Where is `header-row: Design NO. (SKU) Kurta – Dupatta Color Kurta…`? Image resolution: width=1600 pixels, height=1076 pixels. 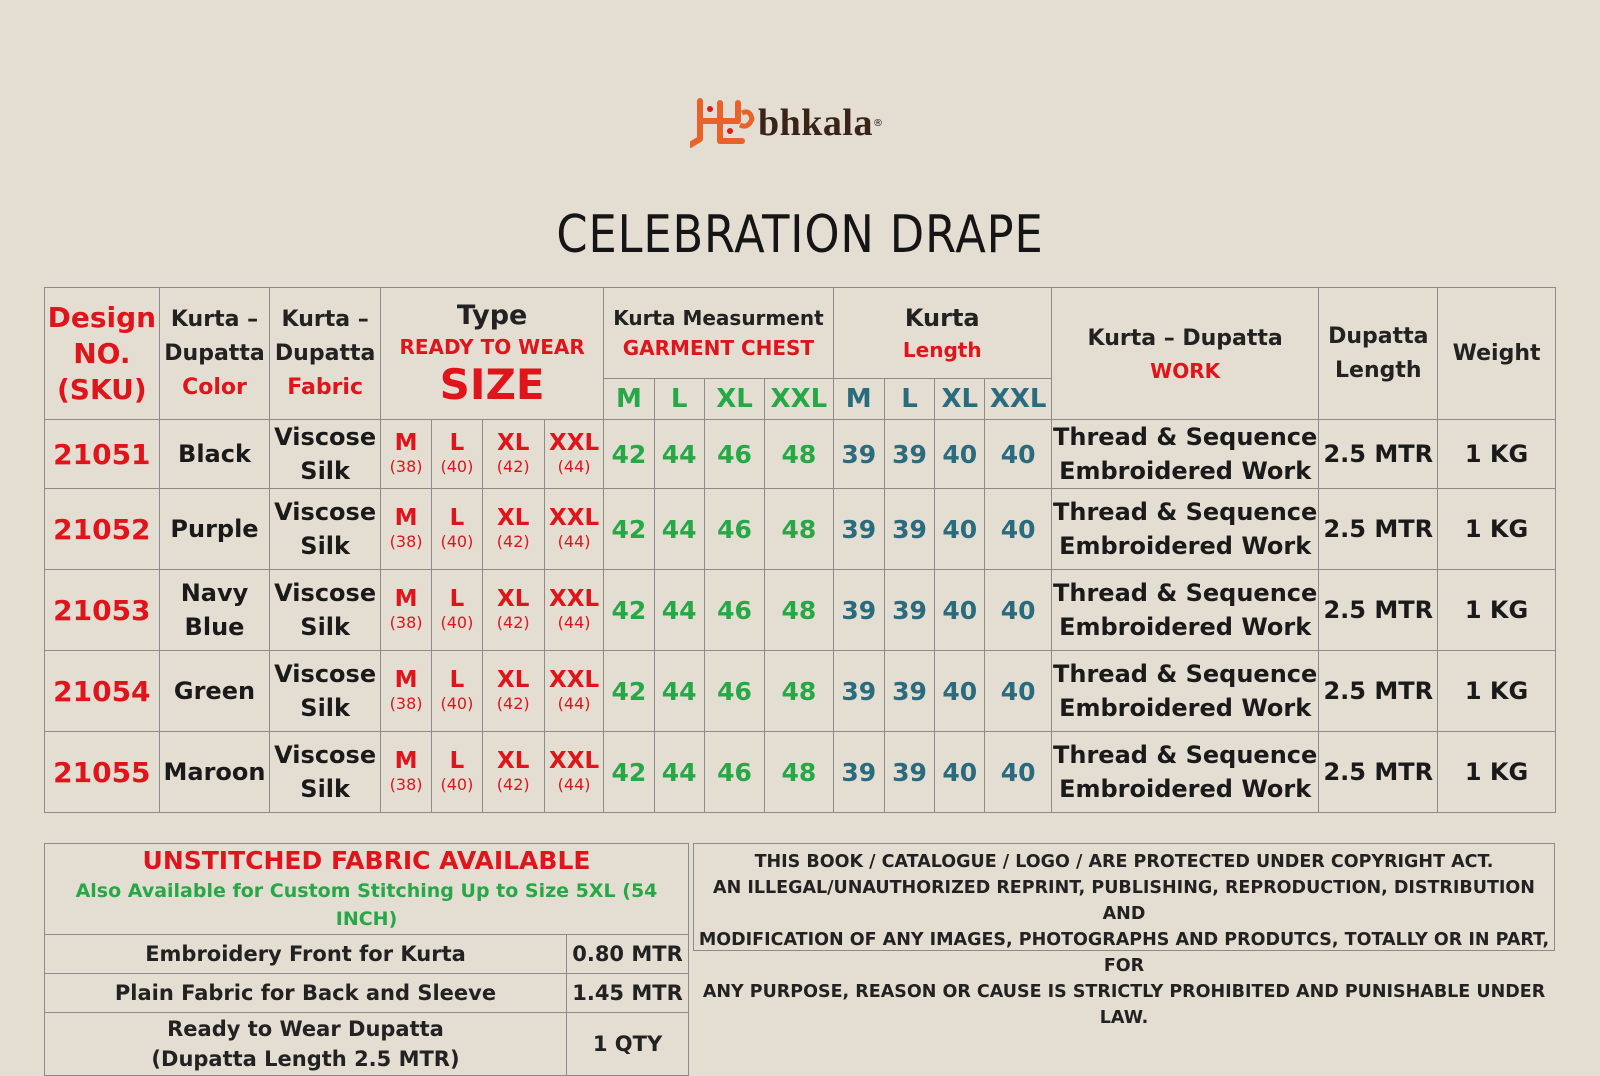 header-row: Design NO. (SKU) Kurta – Dupatta Color Kurta… is located at coordinates (800, 353).